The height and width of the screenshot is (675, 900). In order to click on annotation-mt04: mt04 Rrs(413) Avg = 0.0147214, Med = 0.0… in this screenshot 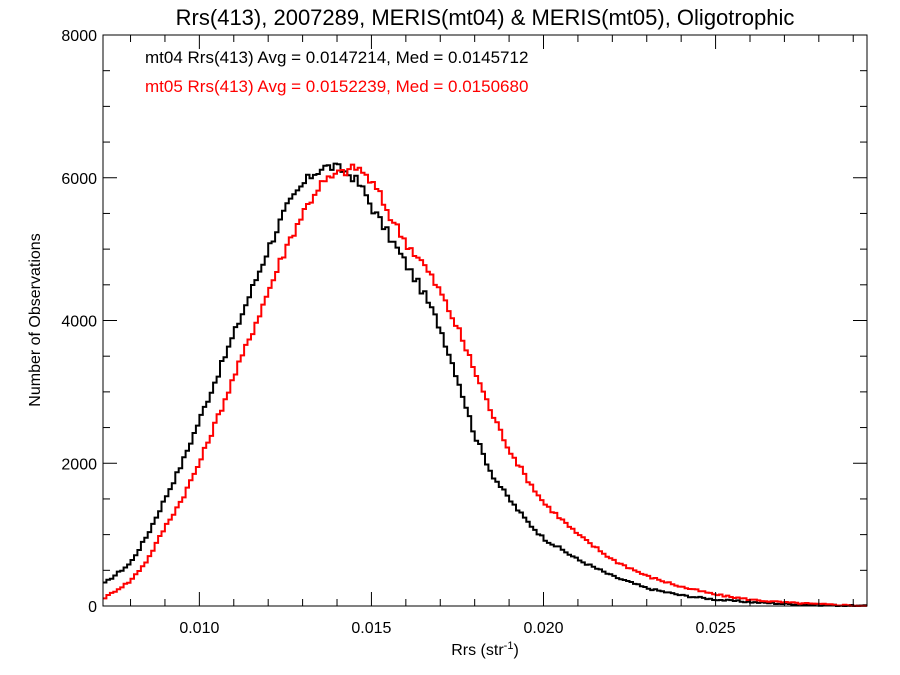, I will do `click(336, 57)`.